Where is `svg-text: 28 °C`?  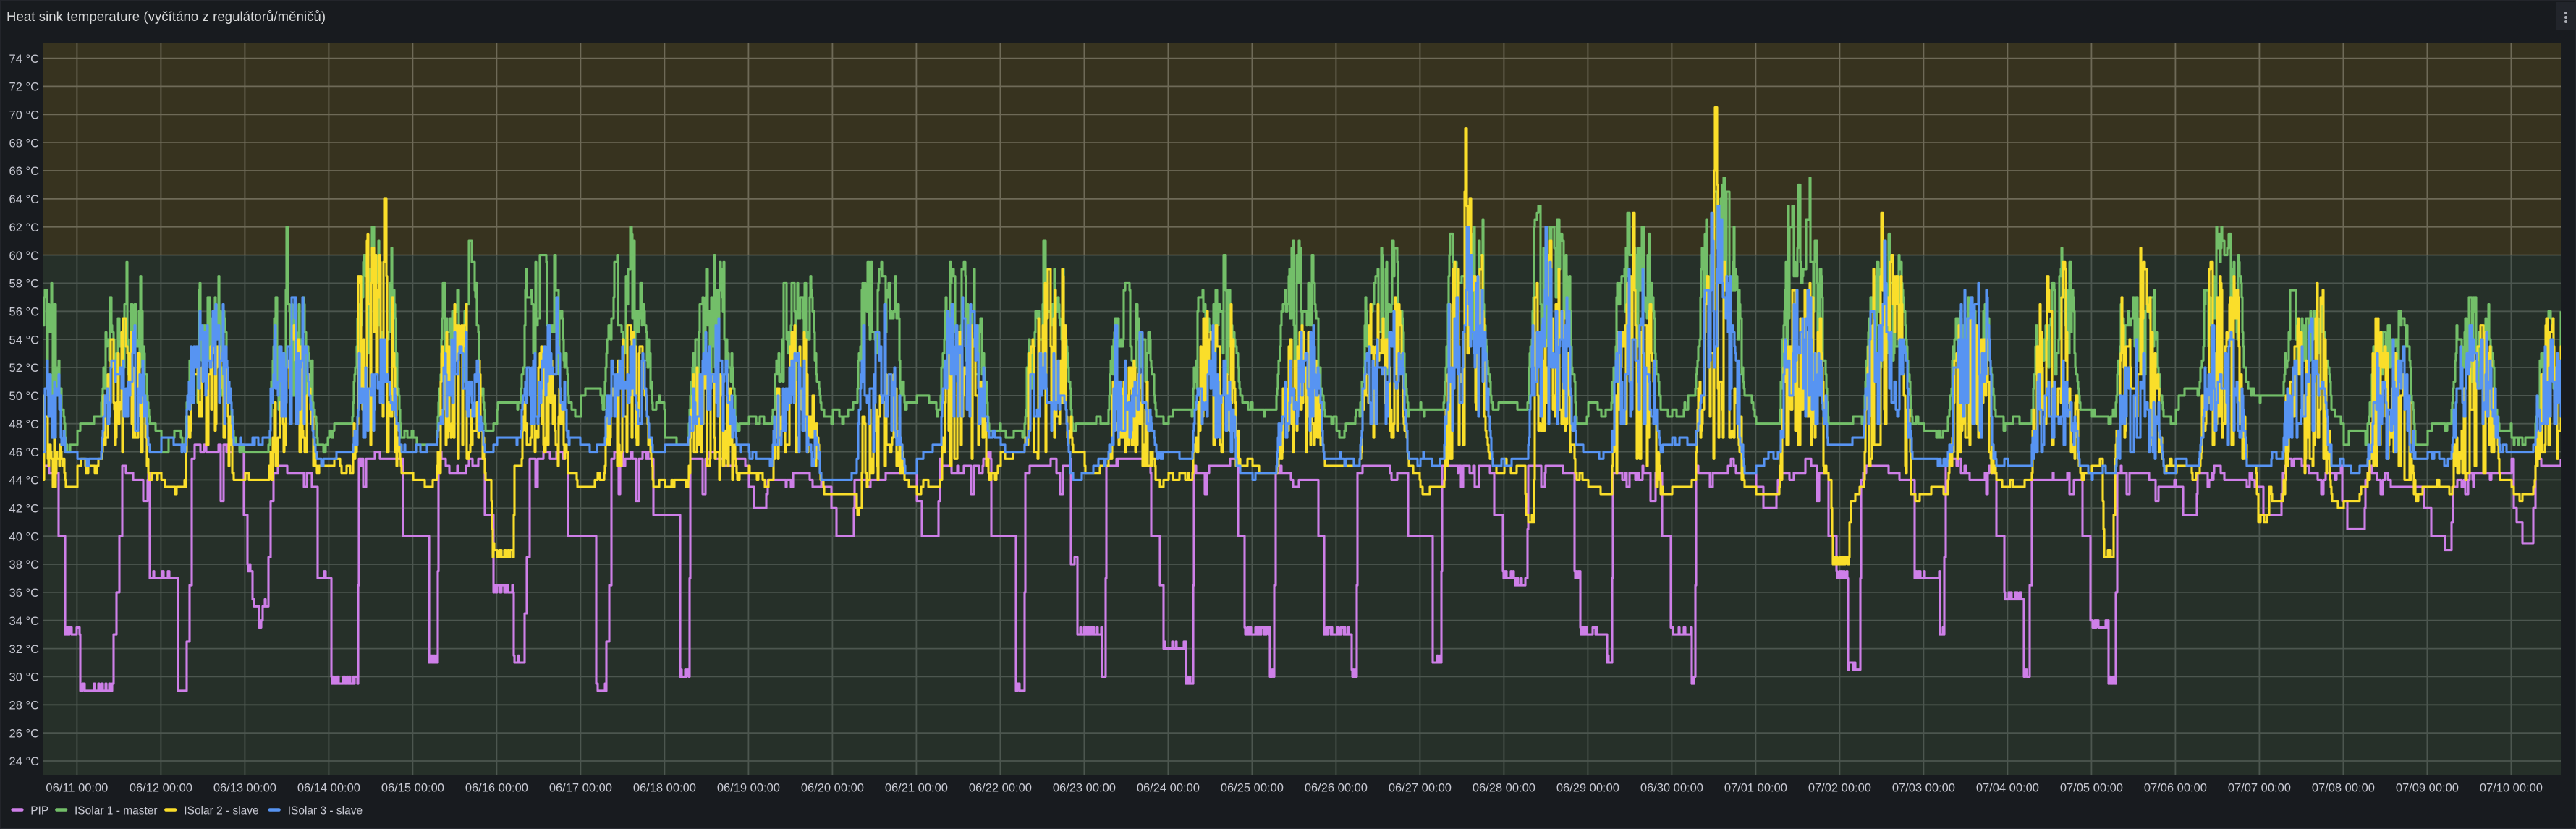 svg-text: 28 °C is located at coordinates (24, 706).